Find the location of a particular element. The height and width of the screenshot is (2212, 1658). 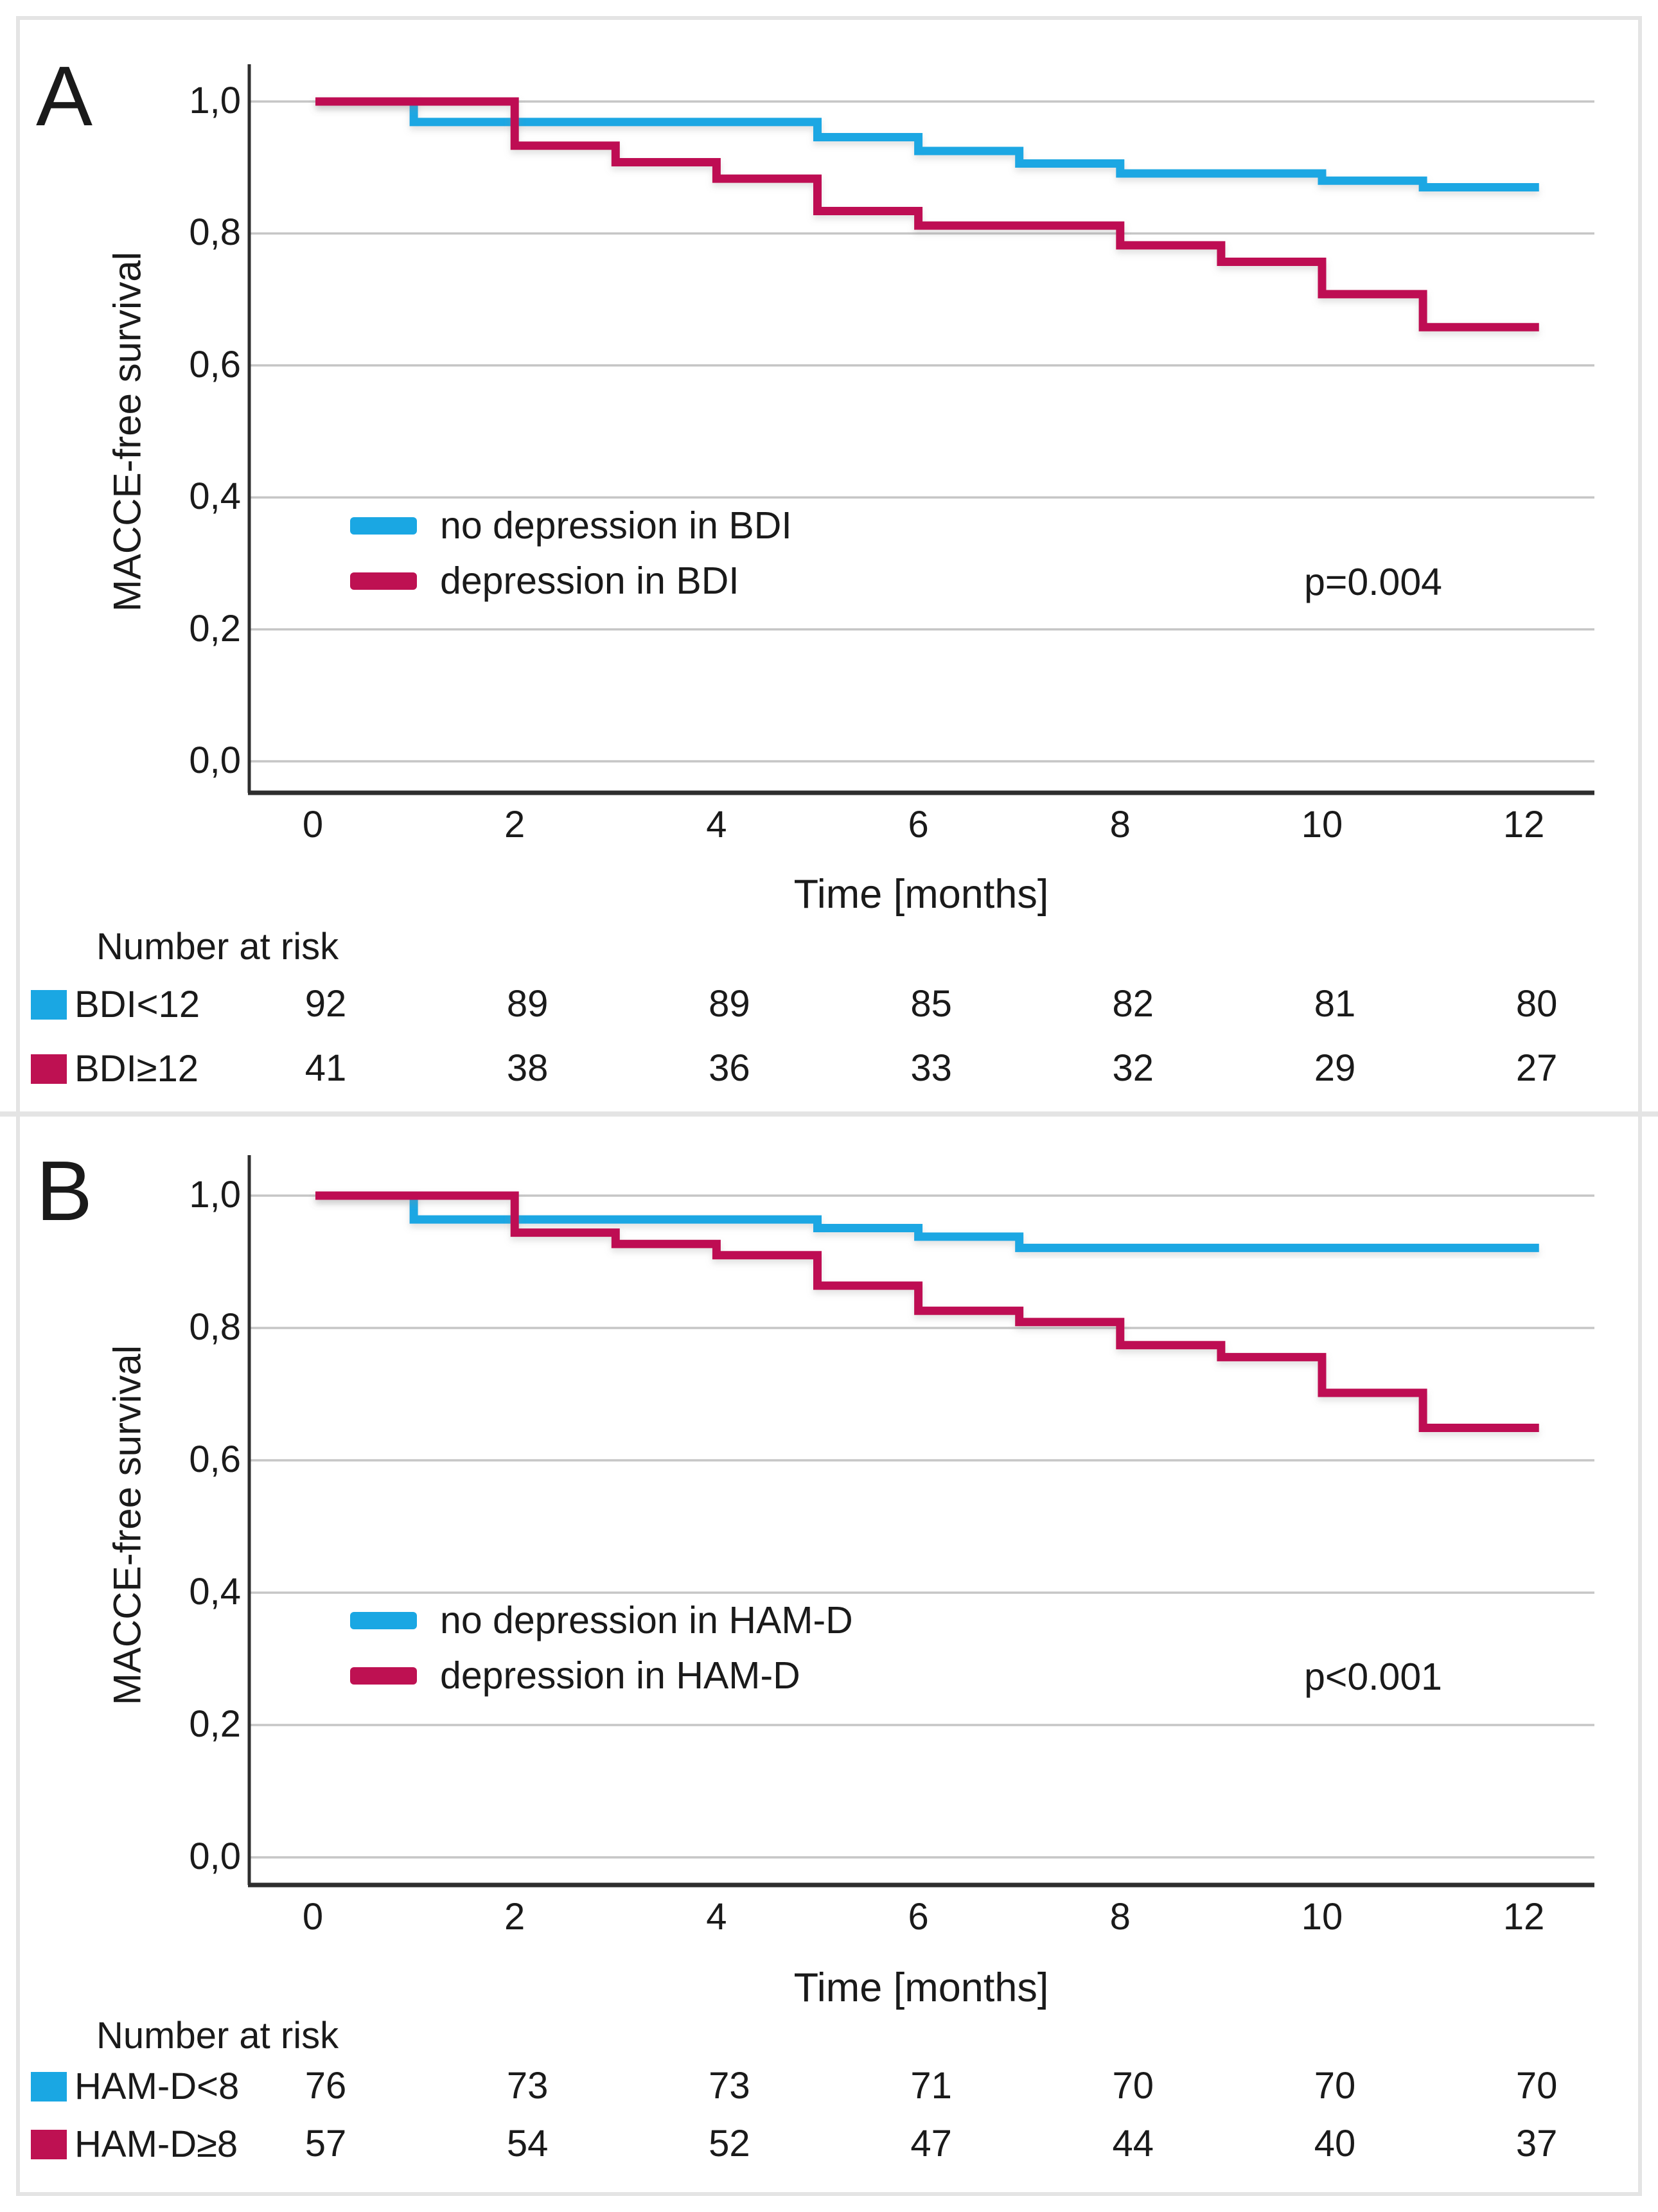

risk-count: 81 is located at coordinates (1335, 1004).